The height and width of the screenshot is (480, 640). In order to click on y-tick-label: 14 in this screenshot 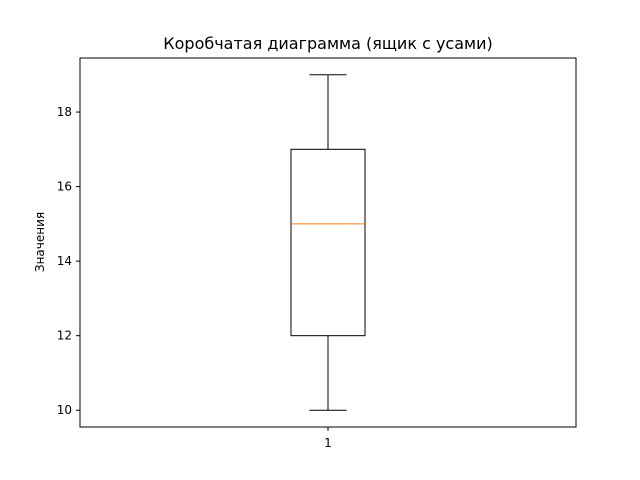, I will do `click(64, 261)`.